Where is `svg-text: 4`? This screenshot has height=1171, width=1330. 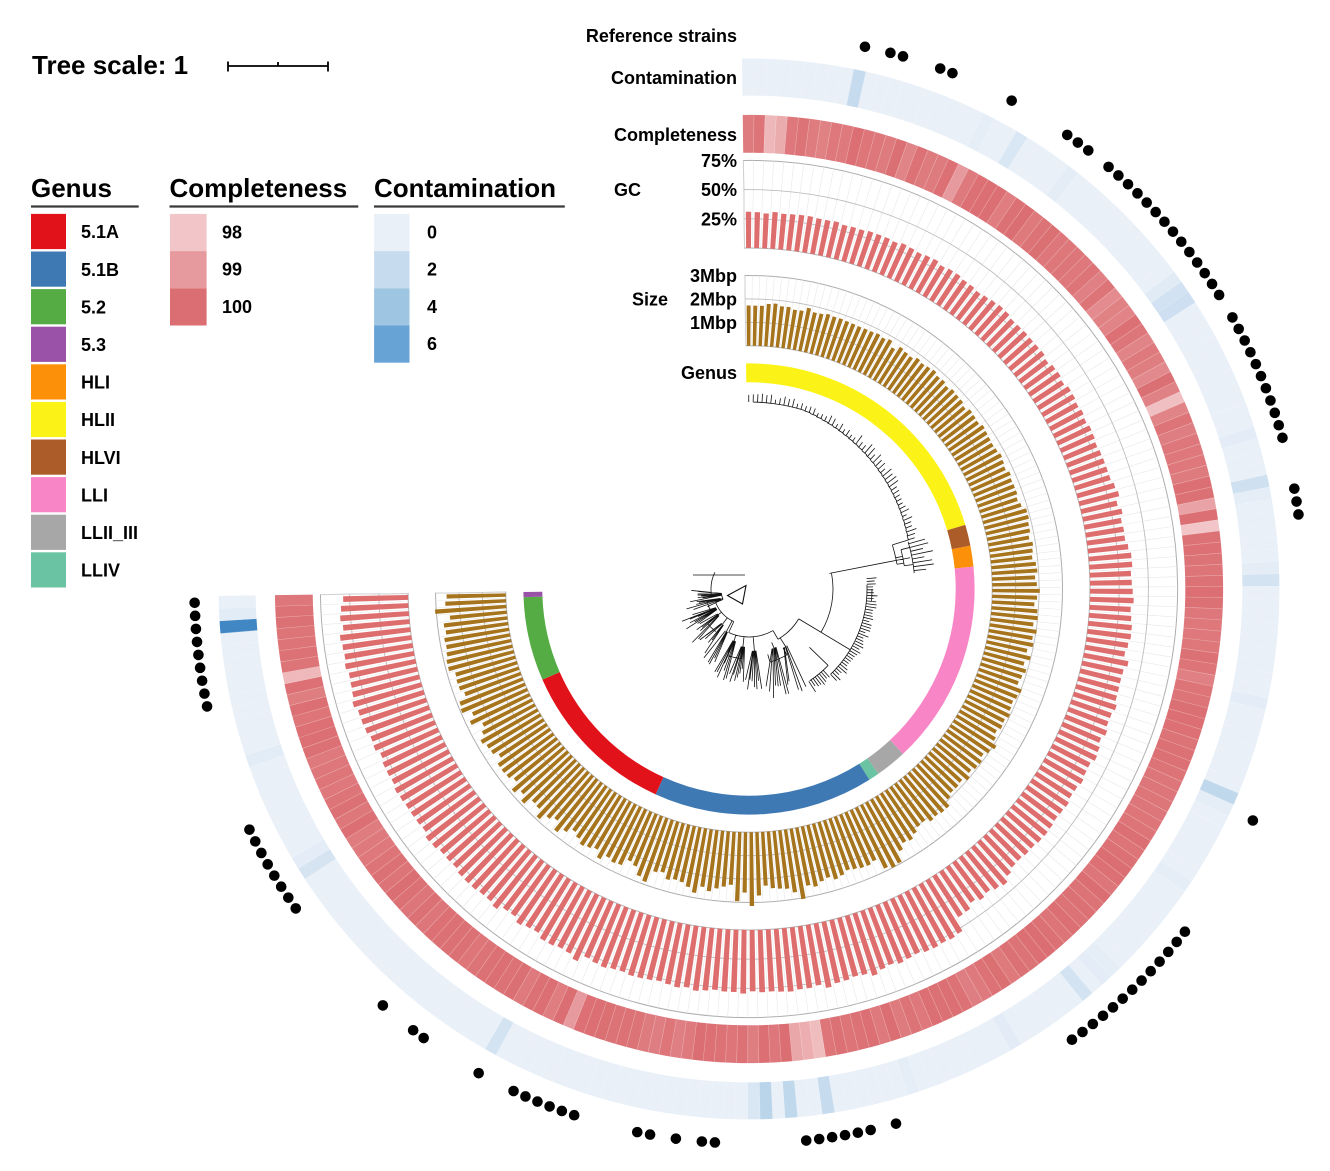 svg-text: 4 is located at coordinates (432, 307).